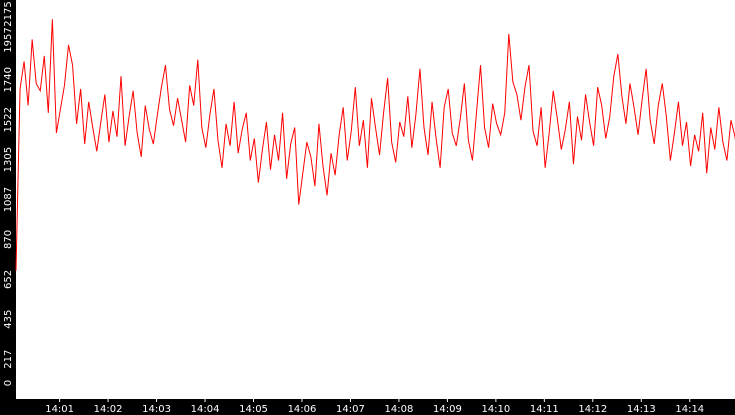 This screenshot has height=415, width=735. I want to click on y-tick-label: 1957, so click(8, 39).